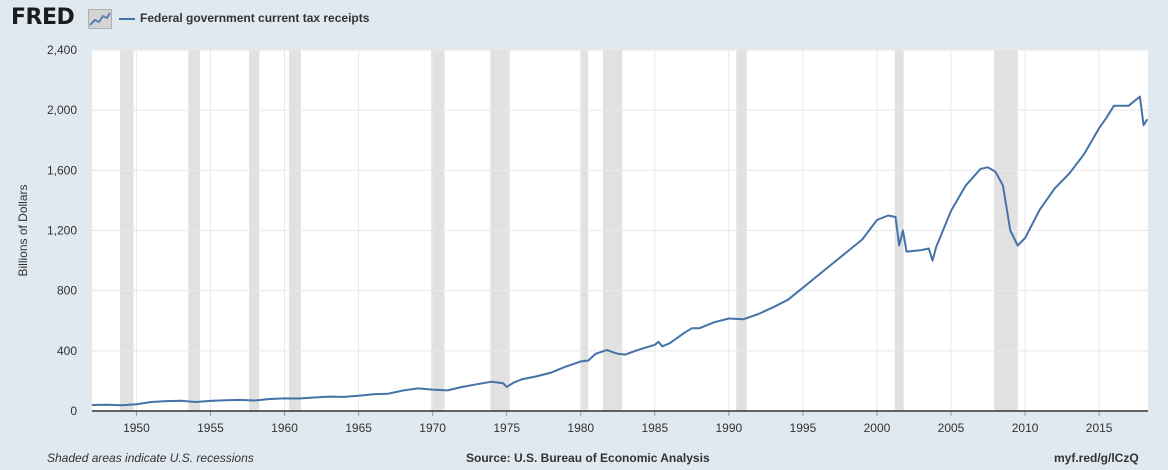 The width and height of the screenshot is (1168, 470). I want to click on x-tick-label: 1985, so click(654, 428).